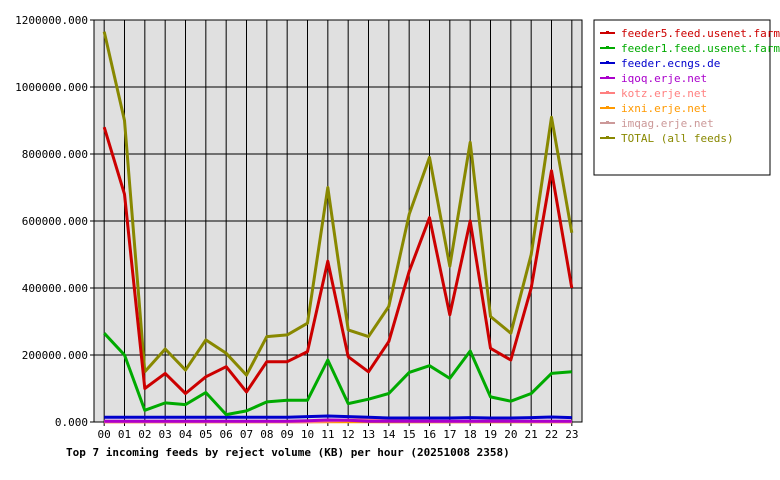 Image resolution: width=780 pixels, height=480 pixels. What do you see at coordinates (670, 63) in the screenshot?
I see `legend-label: feeder.ecngs.de` at bounding box center [670, 63].